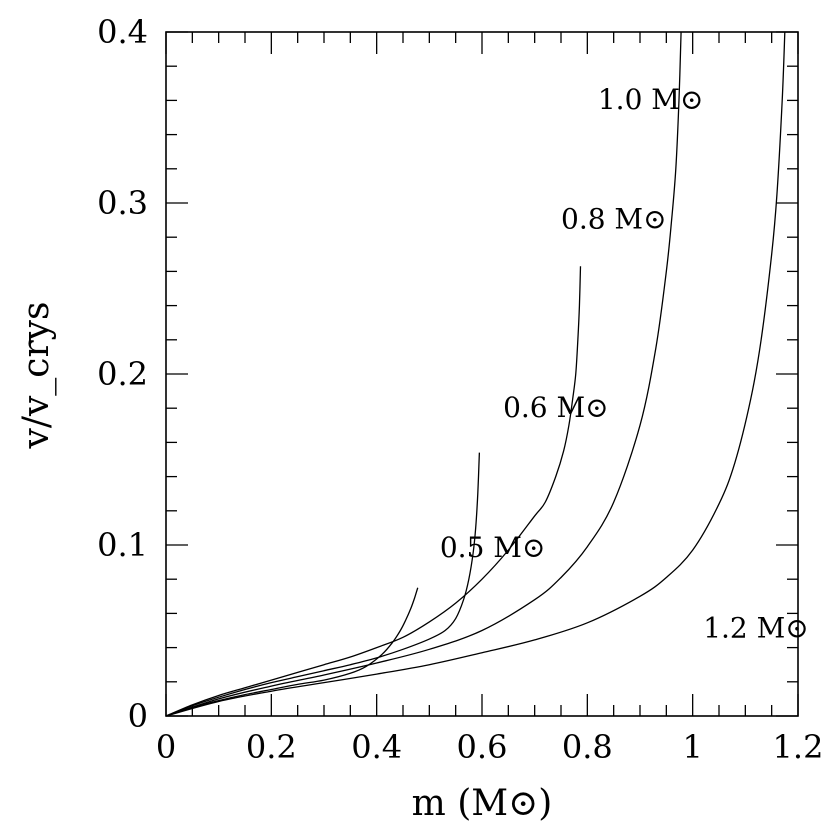 This screenshot has width=830, height=830. I want to click on series-label-2: 0.6 M⊙, so click(556, 407).